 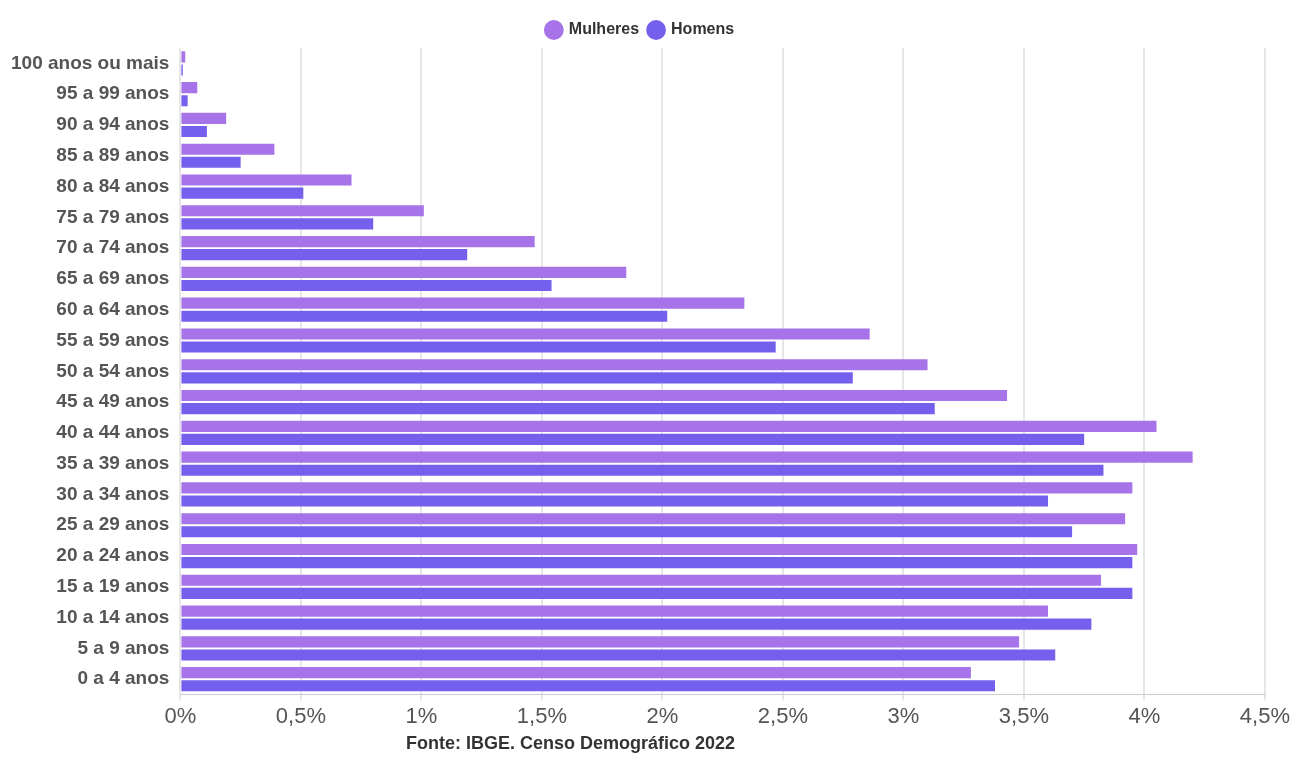 I want to click on legend-label: Mulheres, so click(x=604, y=29).